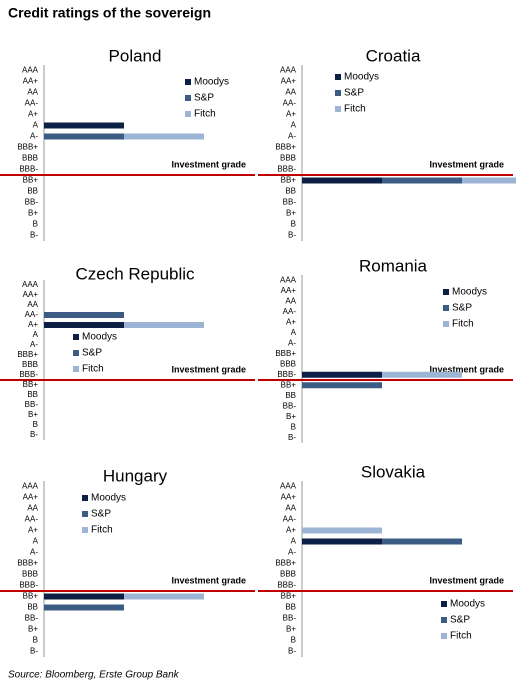 This screenshot has height=683, width=516. Describe the element at coordinates (393, 265) in the screenshot. I see `panel-title: Romania` at that location.